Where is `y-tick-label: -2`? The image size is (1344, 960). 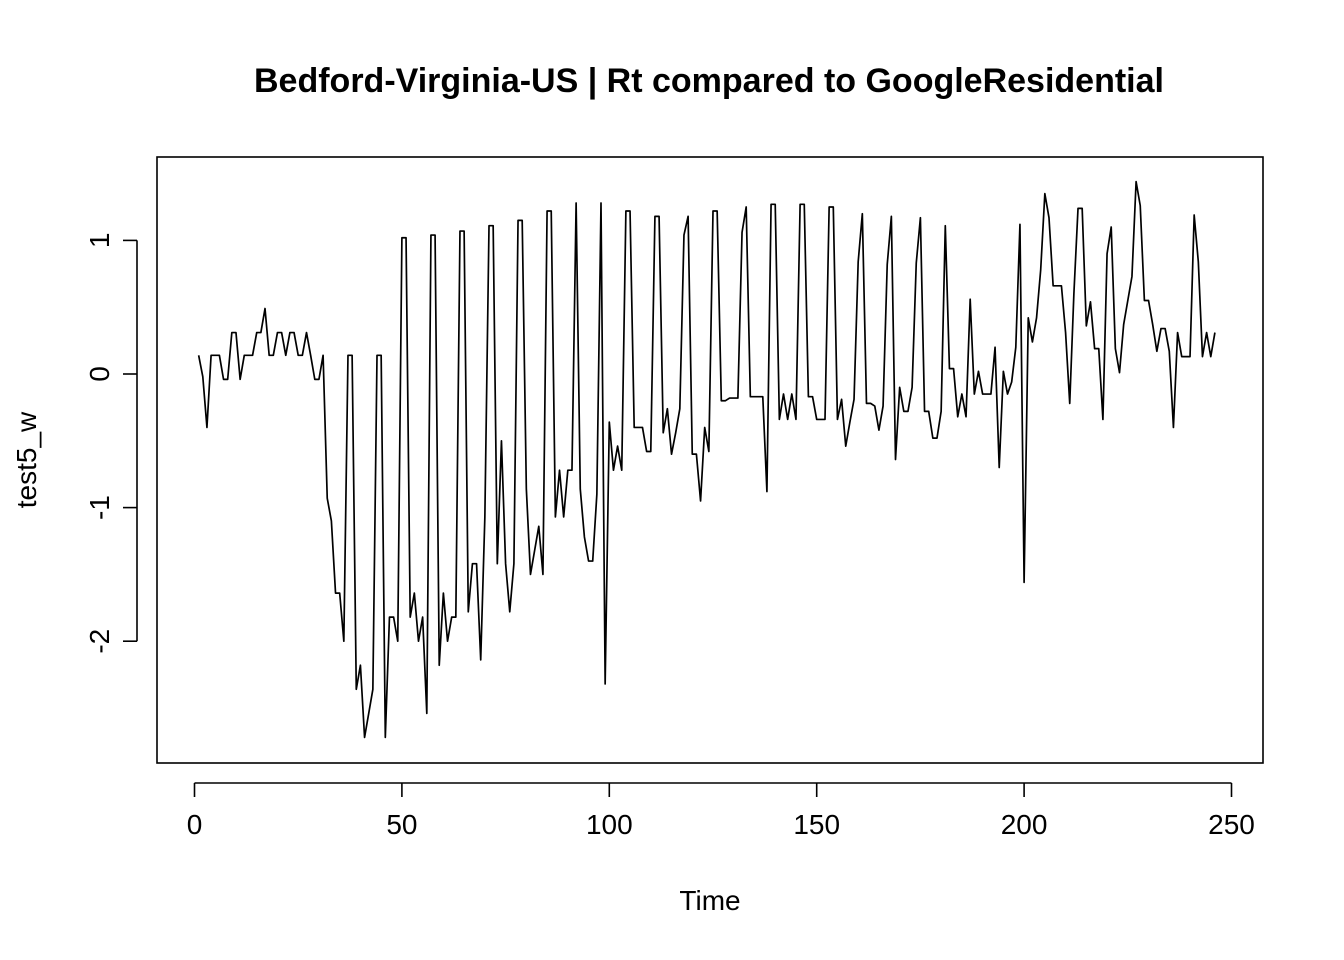
y-tick-label: -2 is located at coordinates (99, 641).